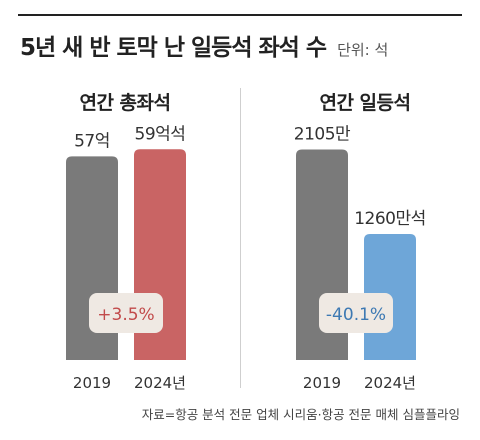  What do you see at coordinates (322, 383) in the screenshot?
I see `first-class-category-label-0: 2019` at bounding box center [322, 383].